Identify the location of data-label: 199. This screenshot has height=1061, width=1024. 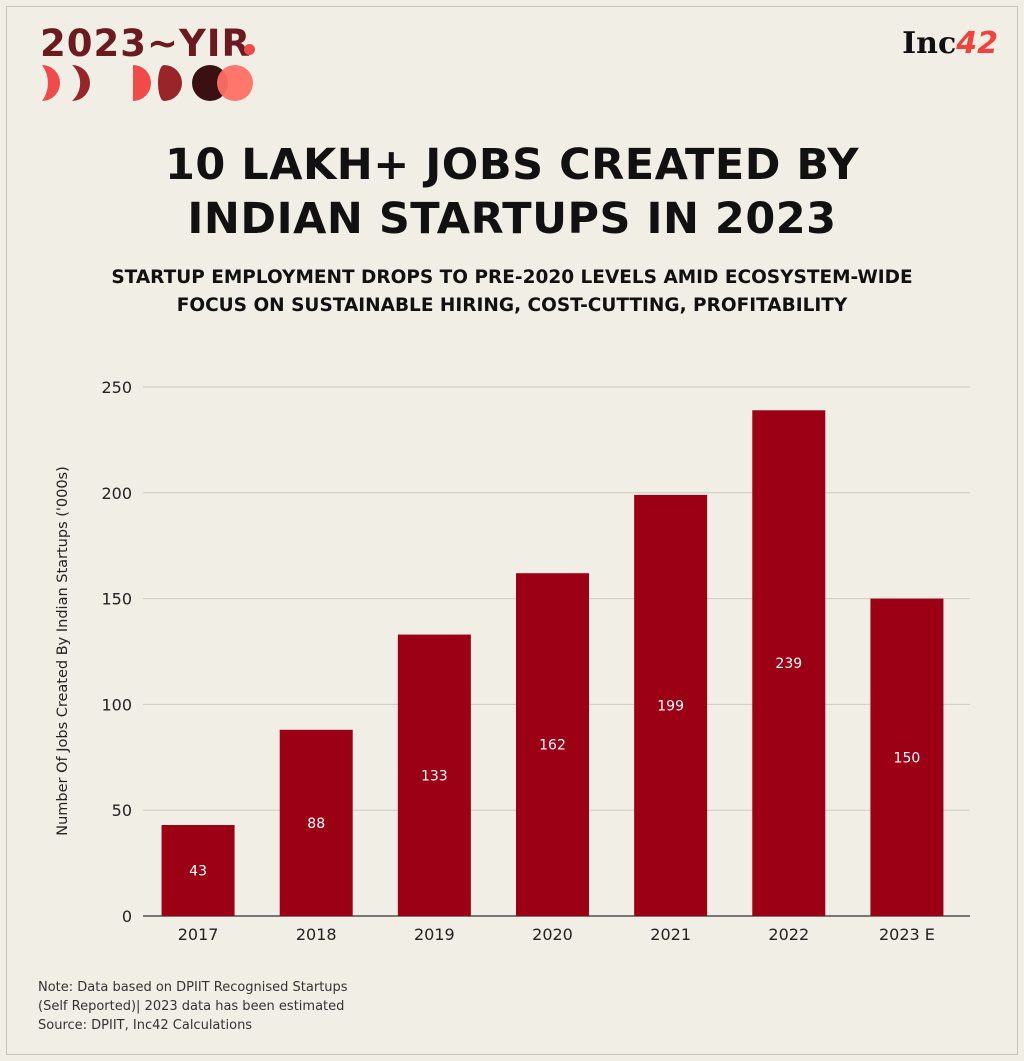
(670, 706).